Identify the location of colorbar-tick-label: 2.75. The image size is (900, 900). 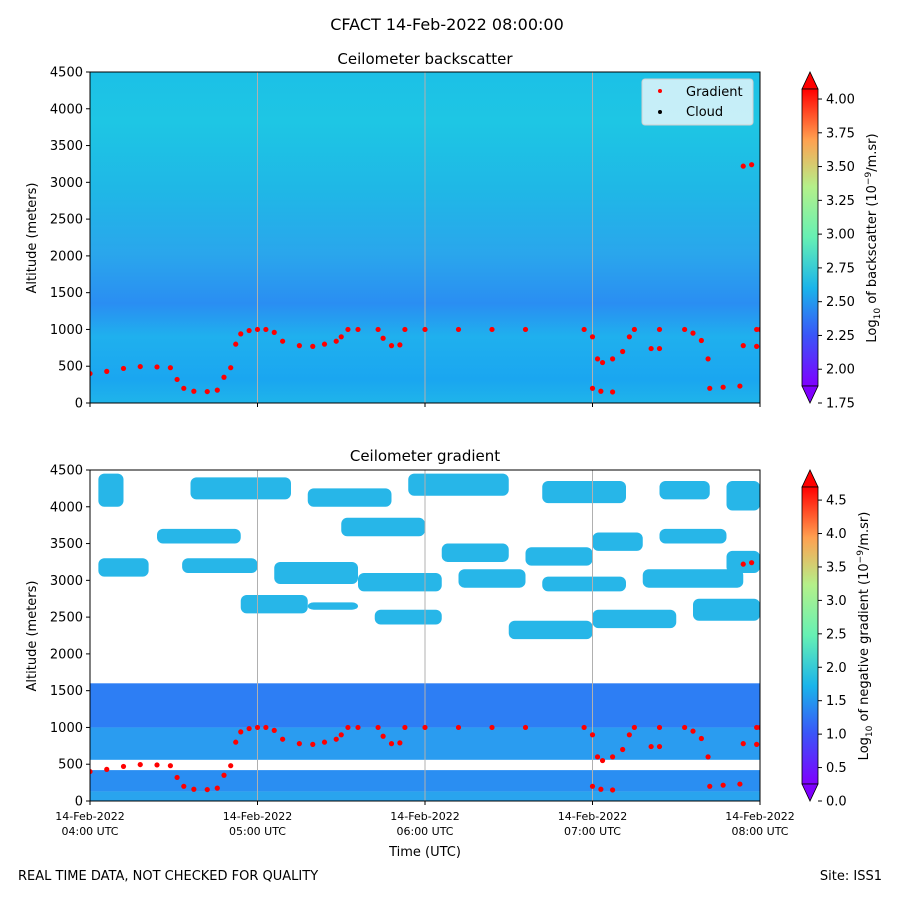
(840, 268).